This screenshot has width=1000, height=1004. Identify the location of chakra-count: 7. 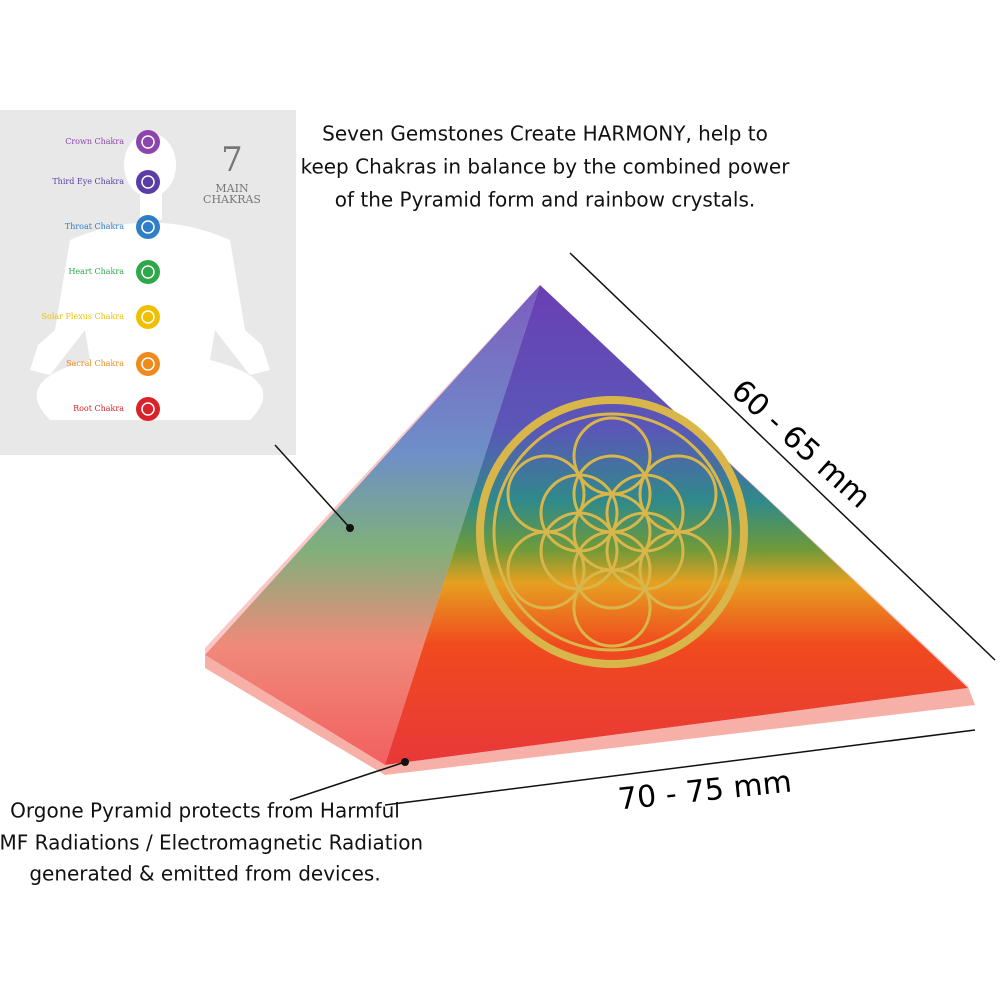
(232, 160).